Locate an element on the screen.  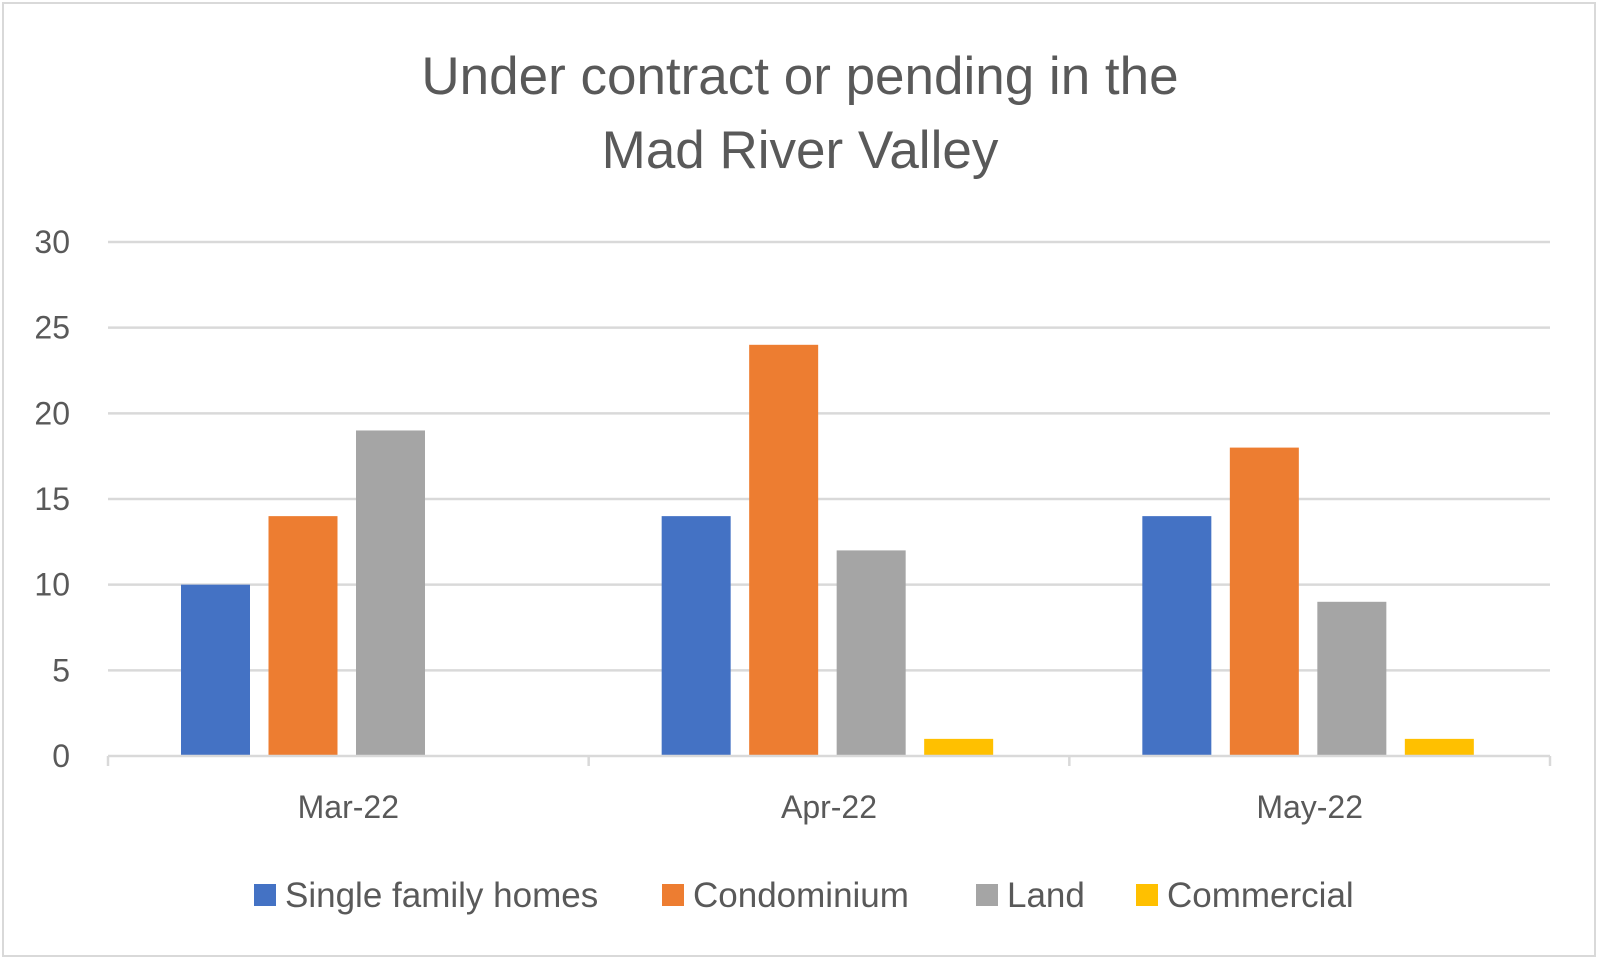
legend-item: Single family homes is located at coordinates (426, 895).